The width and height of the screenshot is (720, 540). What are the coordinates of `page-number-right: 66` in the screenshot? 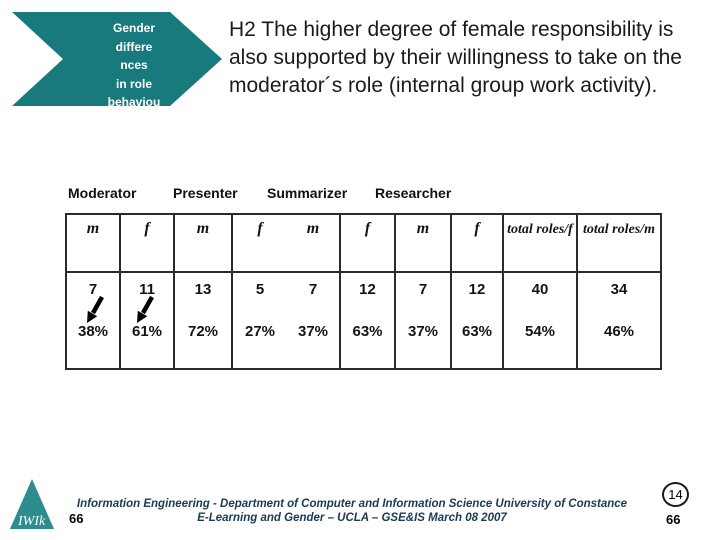 It's located at (673, 519).